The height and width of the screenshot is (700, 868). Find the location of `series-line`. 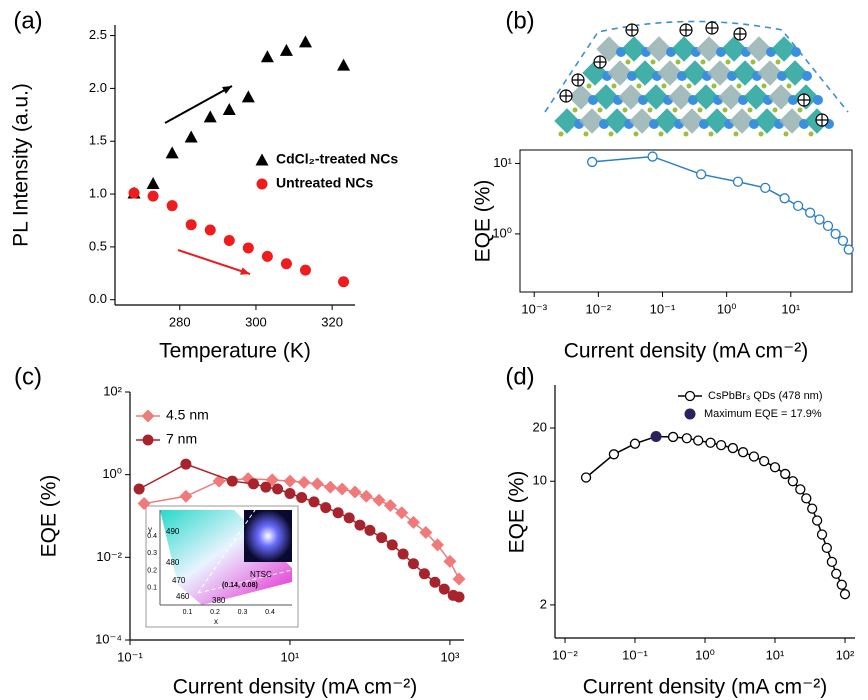

series-line is located at coordinates (721, 202).